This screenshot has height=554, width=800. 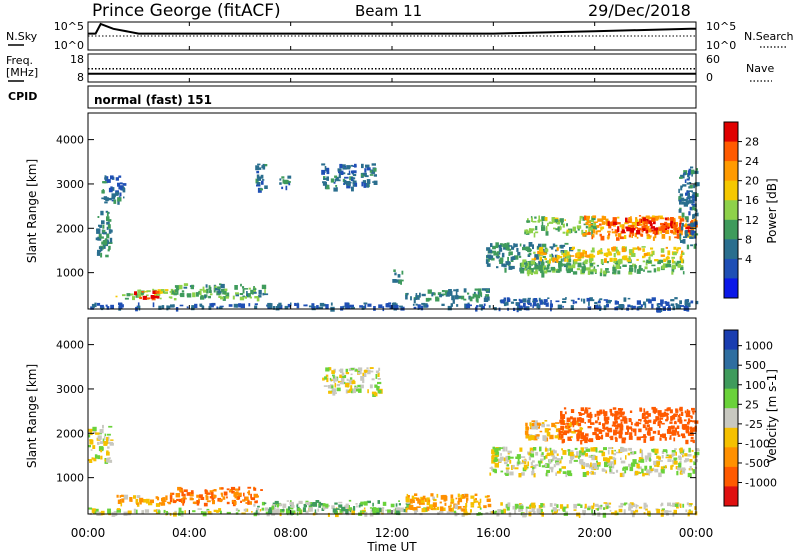 What do you see at coordinates (757, 443) in the screenshot?
I see `colorbar-tick-label: -100` at bounding box center [757, 443].